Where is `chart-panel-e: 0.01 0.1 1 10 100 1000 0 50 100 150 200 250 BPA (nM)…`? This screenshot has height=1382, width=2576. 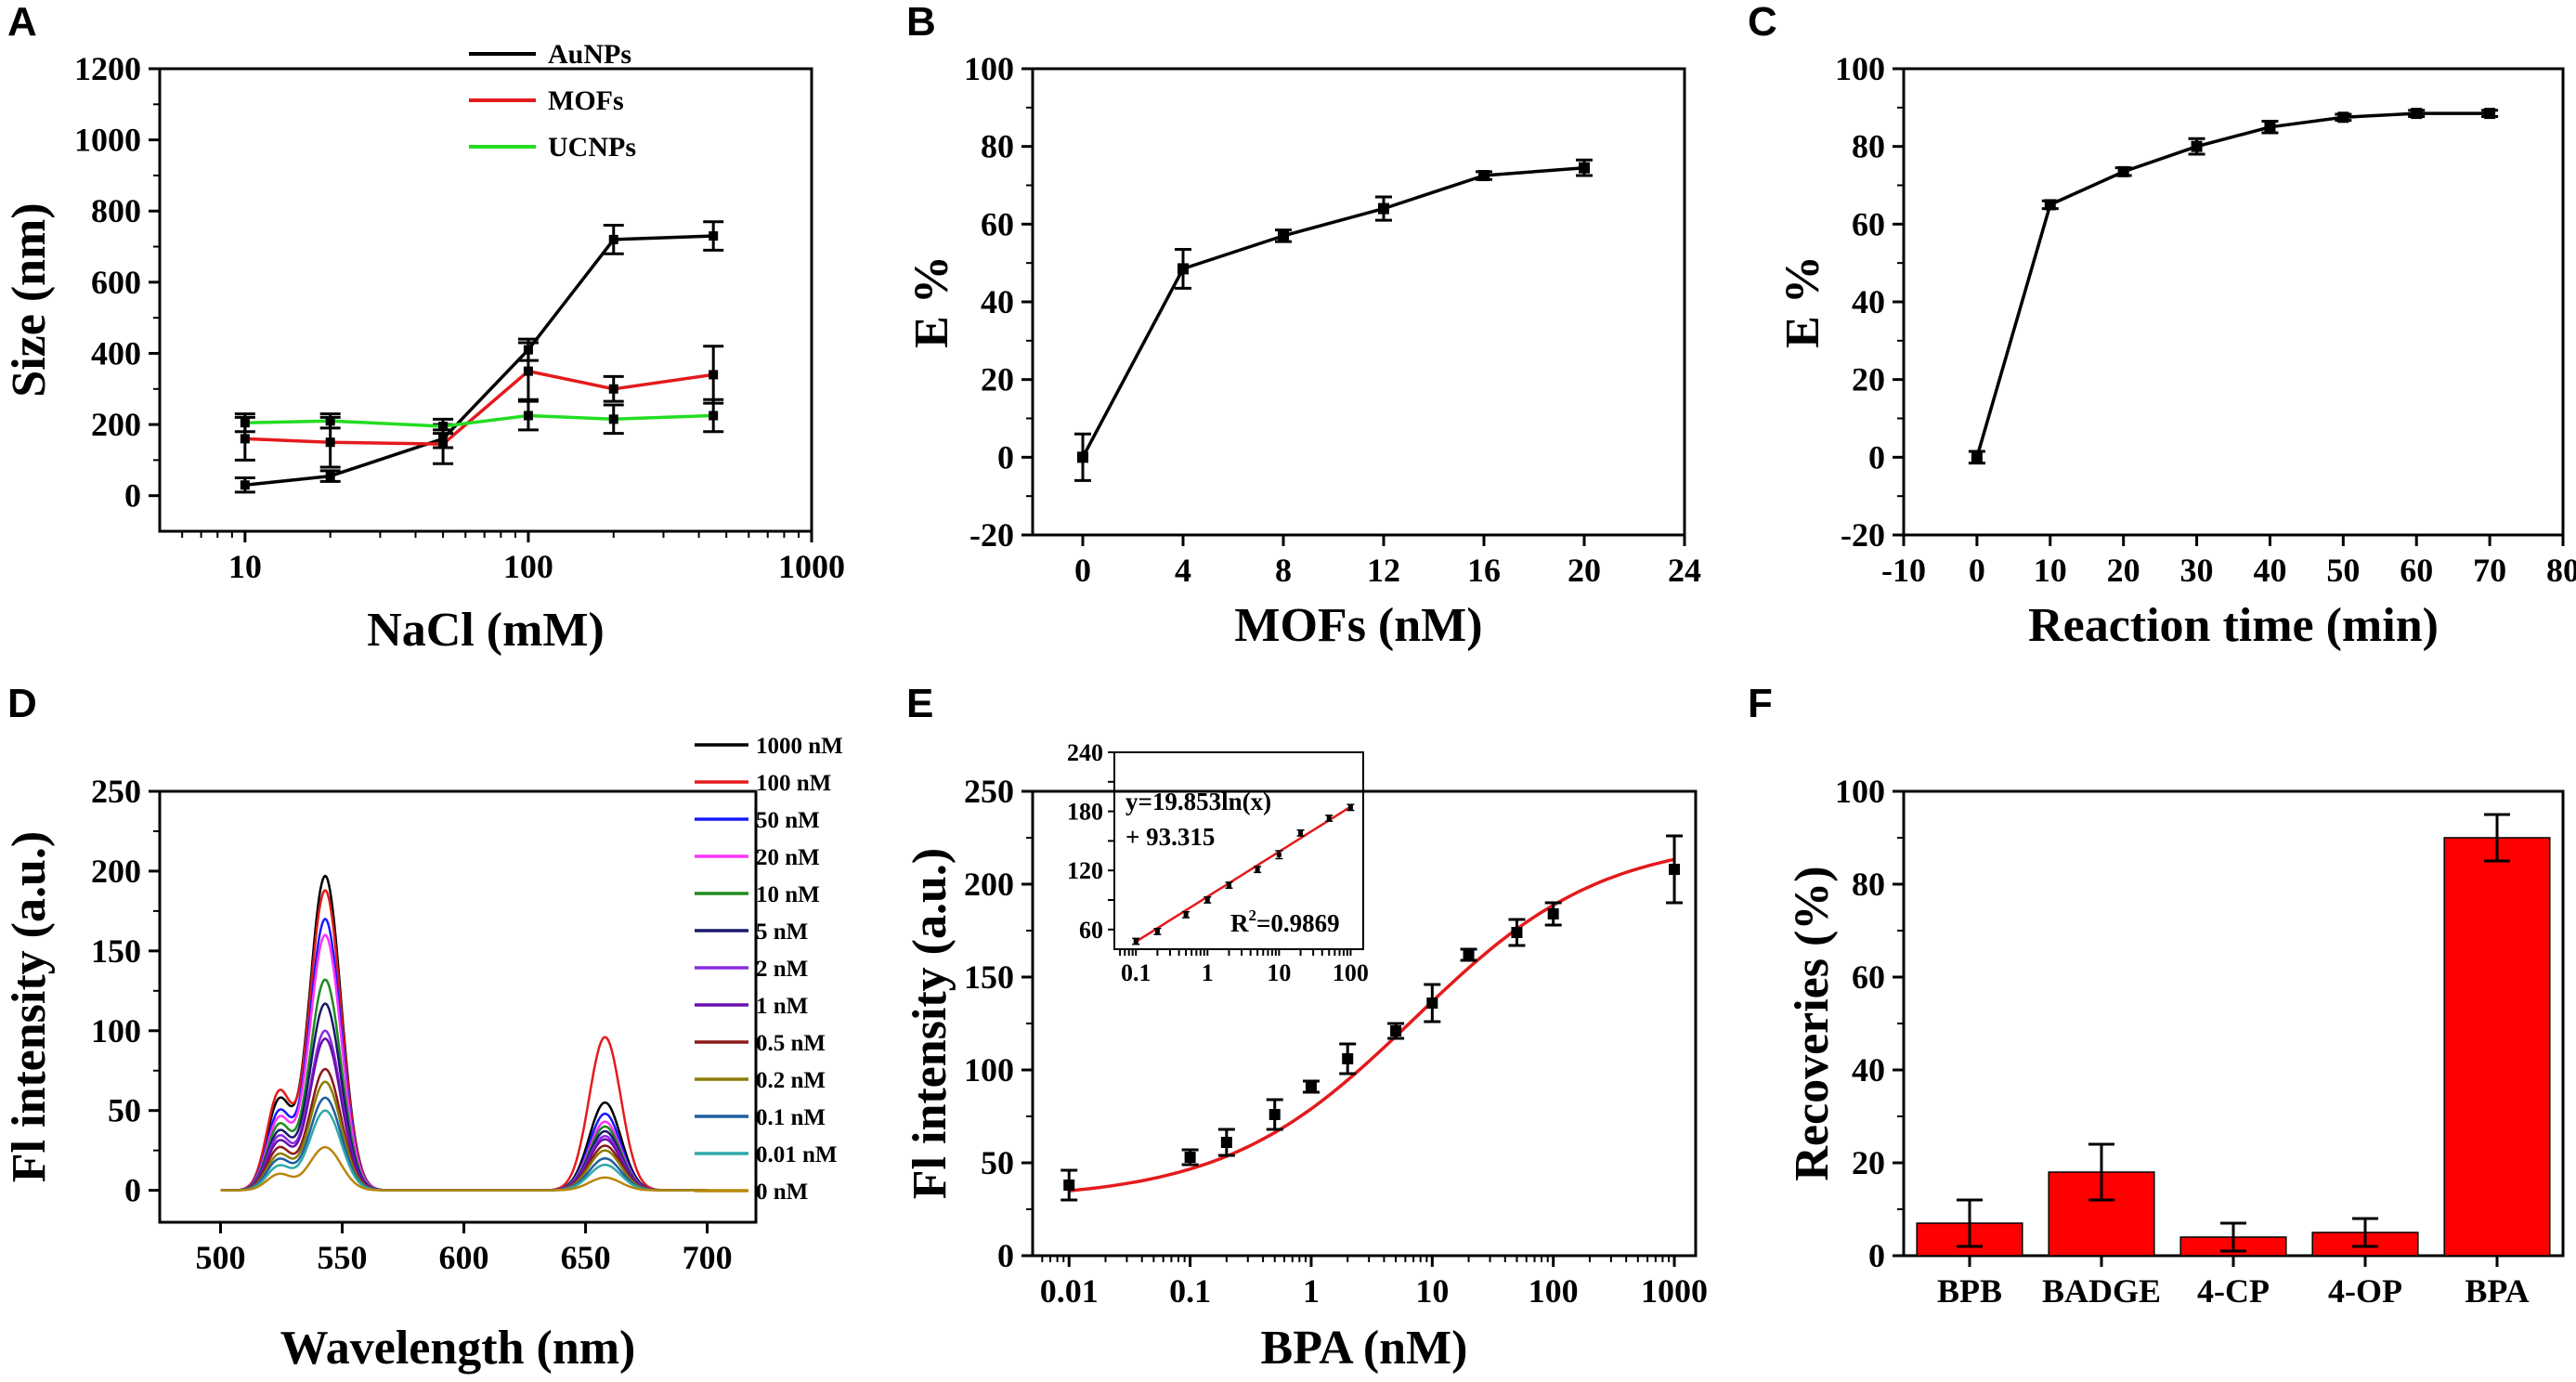 chart-panel-e: 0.01 0.1 1 10 100 1000 0 50 100 150 200 250 BPA (nM)… is located at coordinates (1306, 1057).